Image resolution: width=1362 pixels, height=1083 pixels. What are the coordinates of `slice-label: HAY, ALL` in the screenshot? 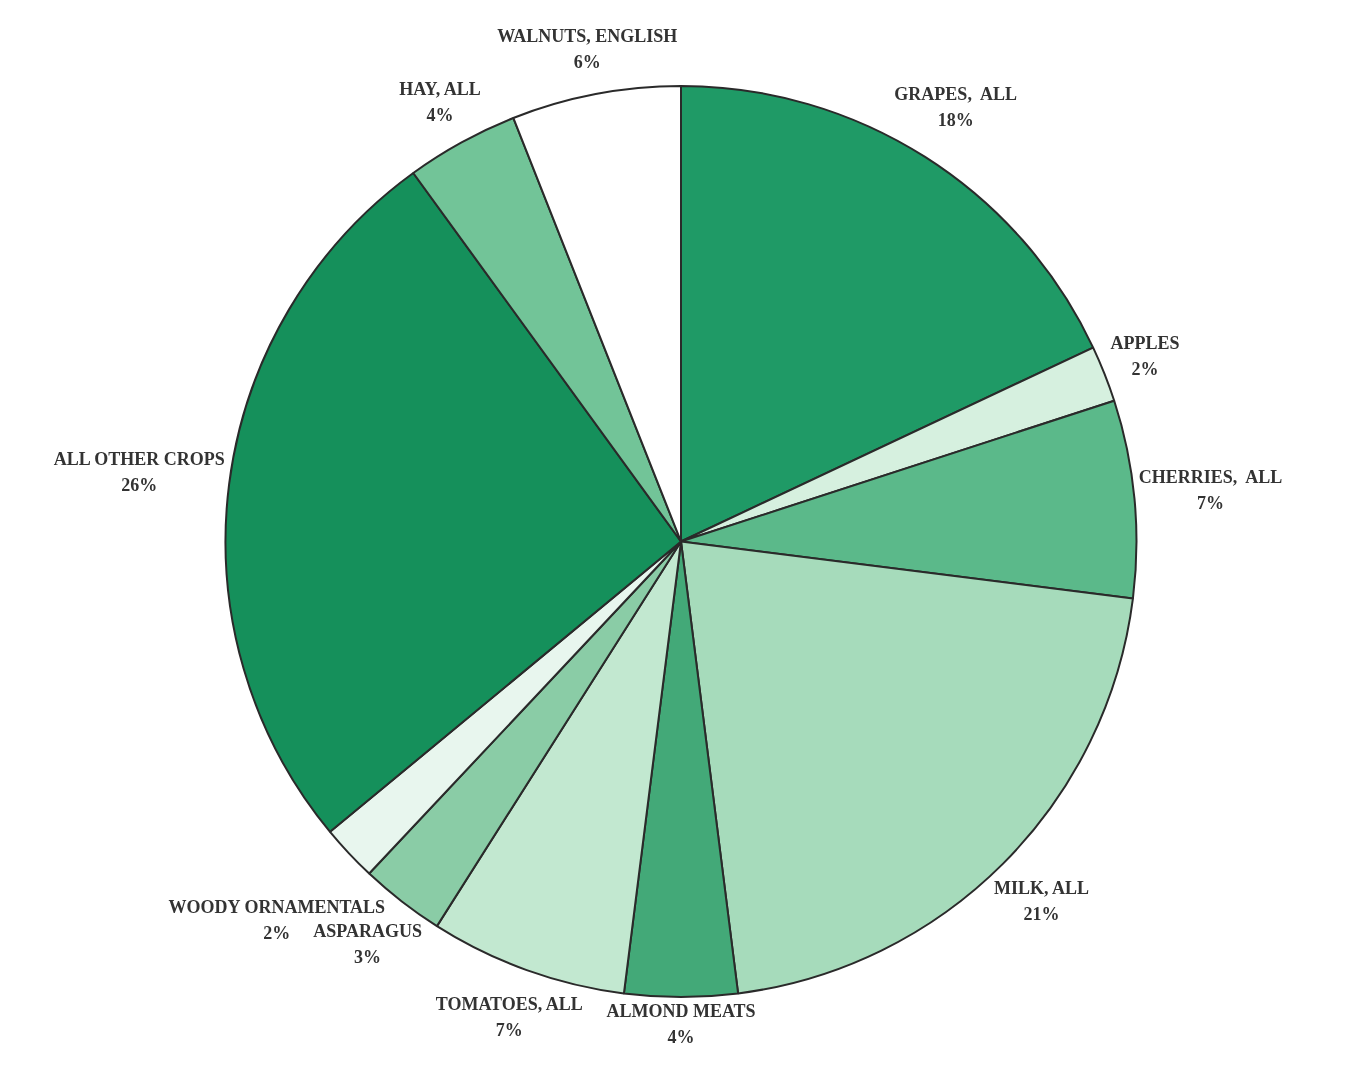 It's located at (440, 88).